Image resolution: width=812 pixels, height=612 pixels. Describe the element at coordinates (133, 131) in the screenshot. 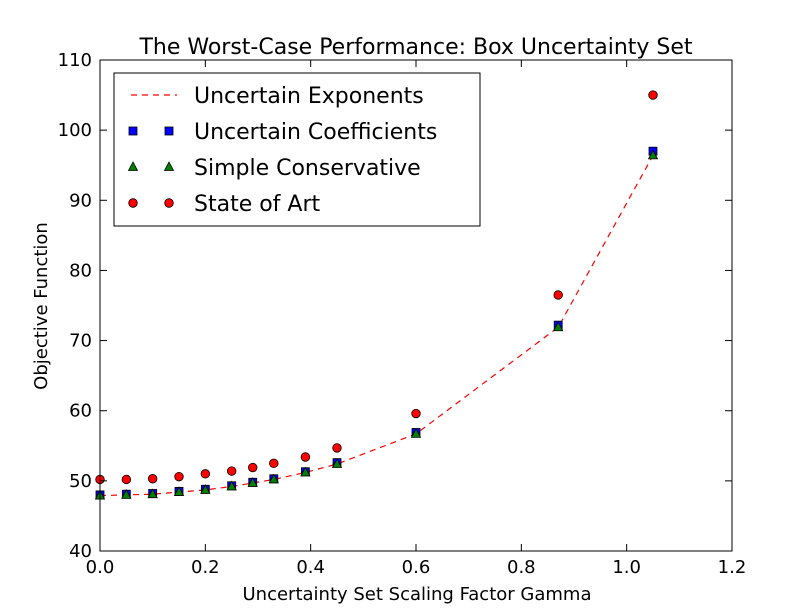

I see `legend-marker-1-a` at that location.